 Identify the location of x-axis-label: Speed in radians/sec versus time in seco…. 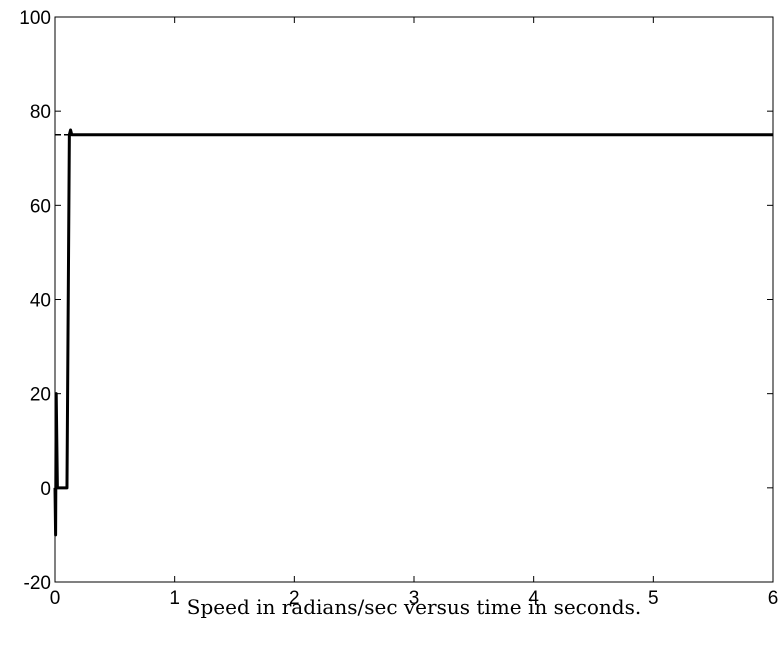
(414, 607).